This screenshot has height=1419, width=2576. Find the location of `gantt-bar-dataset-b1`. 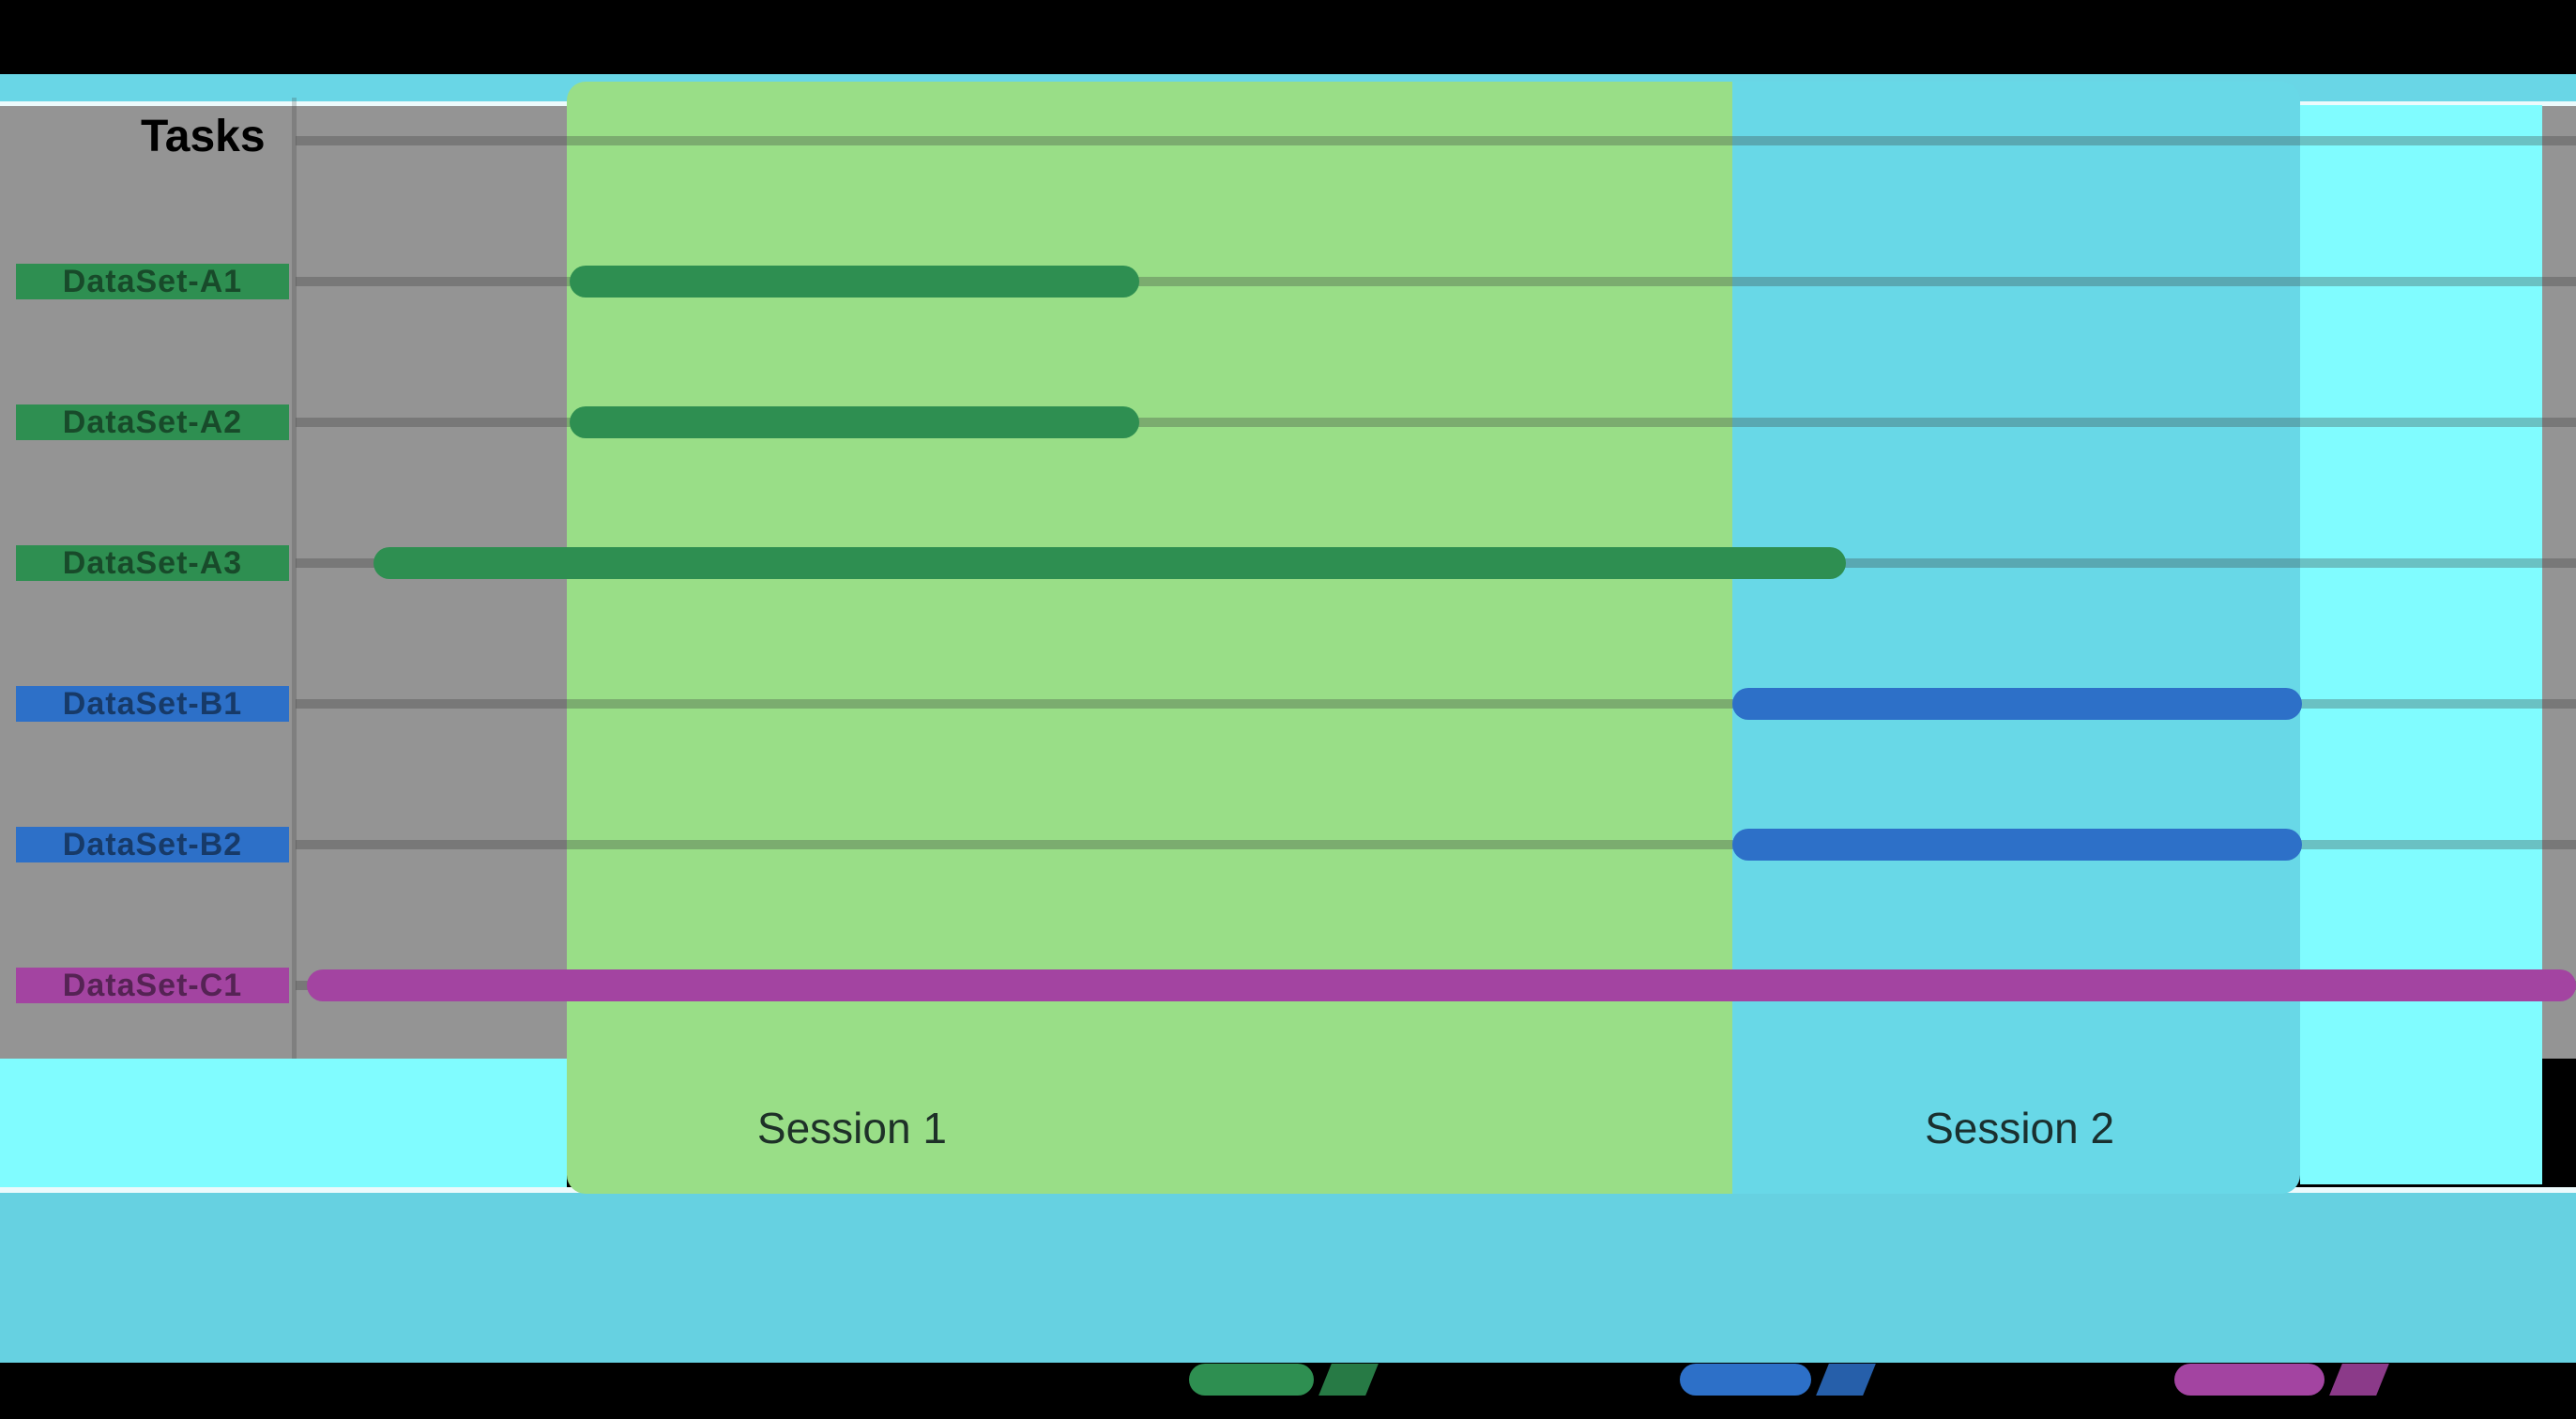

gantt-bar-dataset-b1 is located at coordinates (2017, 704).